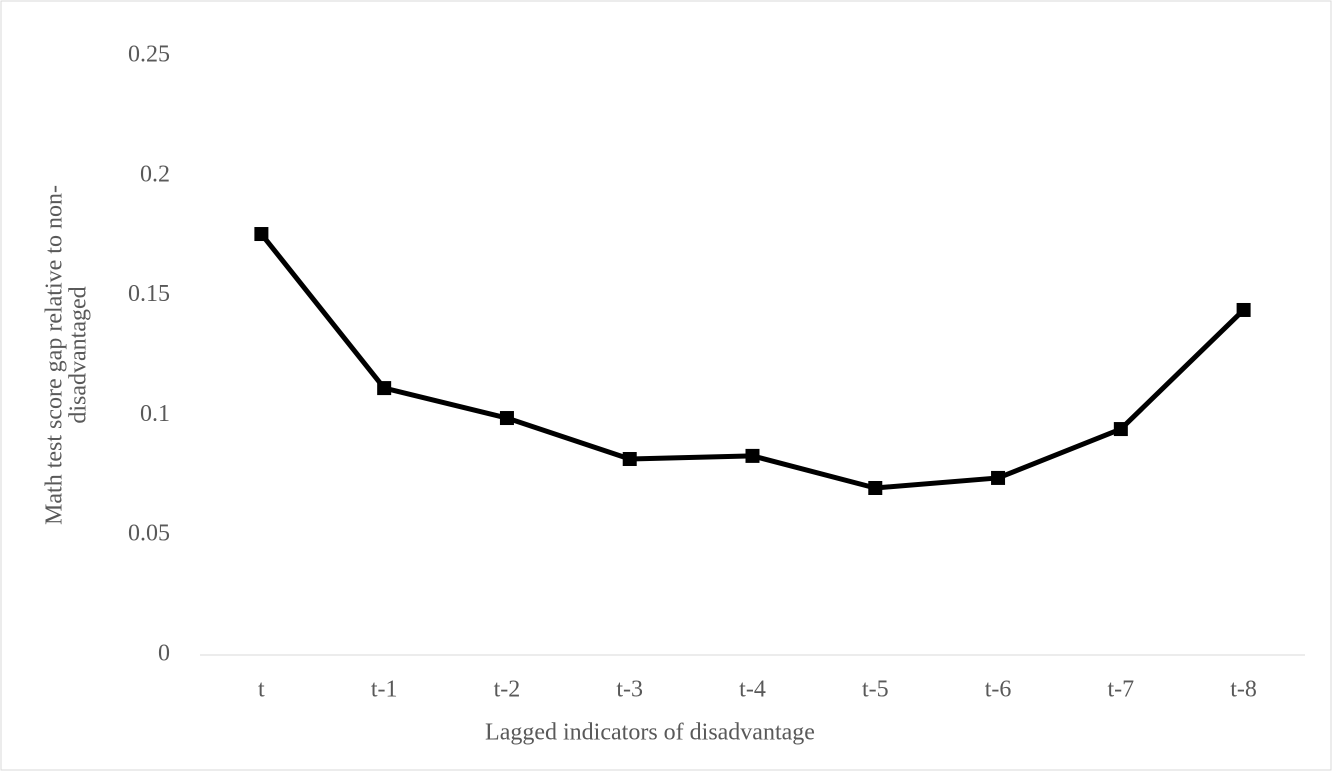 Image resolution: width=1332 pixels, height=771 pixels. Describe the element at coordinates (55, 355) in the screenshot. I see `y-axis-title-line: Math test score gap relative to non-` at that location.